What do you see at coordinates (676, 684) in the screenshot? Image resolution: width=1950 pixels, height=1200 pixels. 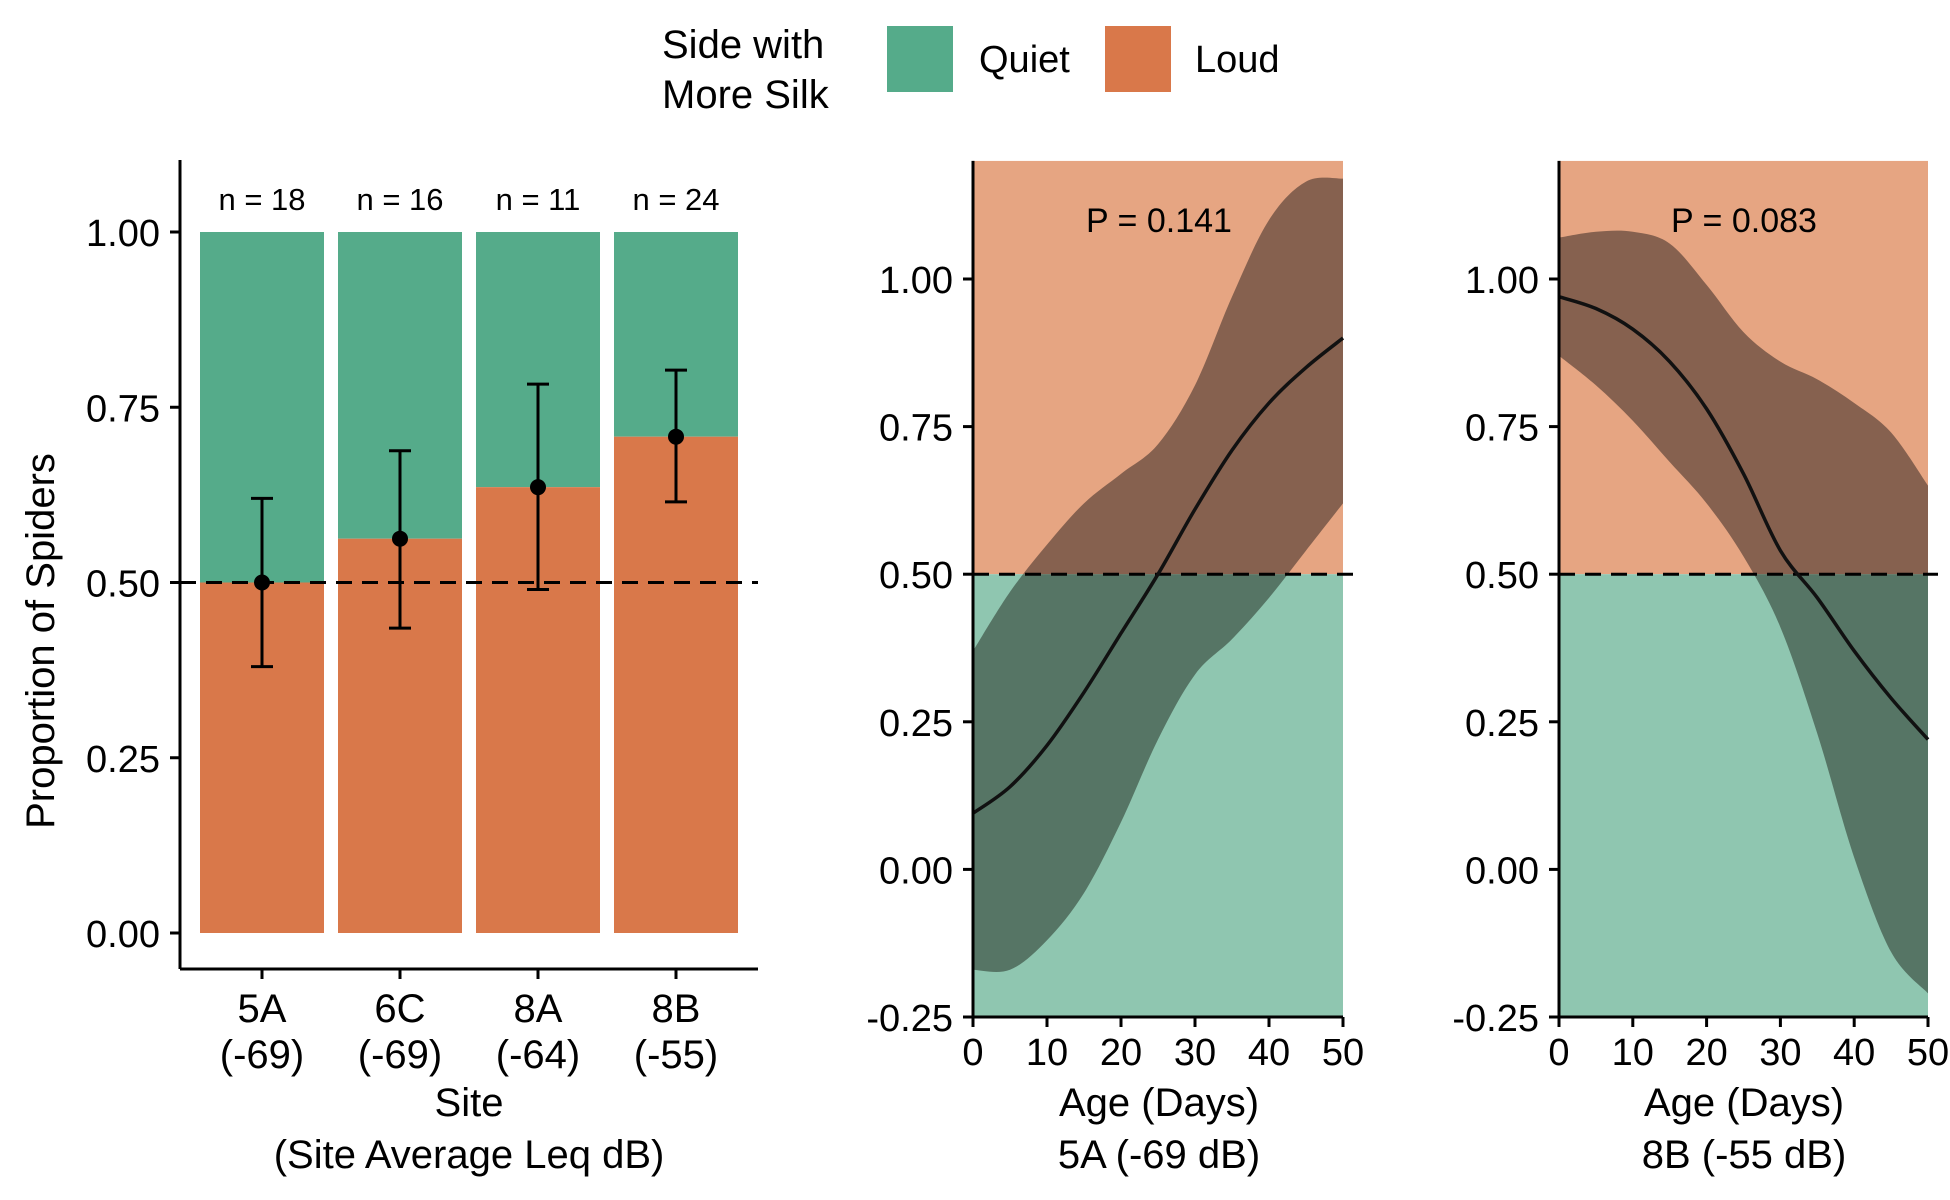 I see `bar-loud-8B` at bounding box center [676, 684].